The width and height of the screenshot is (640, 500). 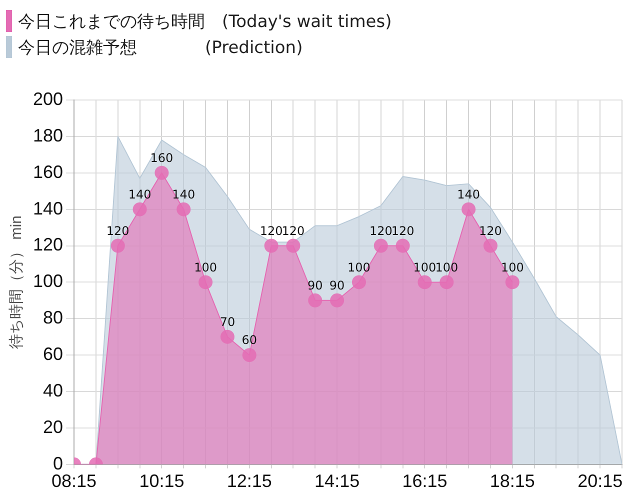 What do you see at coordinates (48, 135) in the screenshot?
I see `y-tick-label: 180` at bounding box center [48, 135].